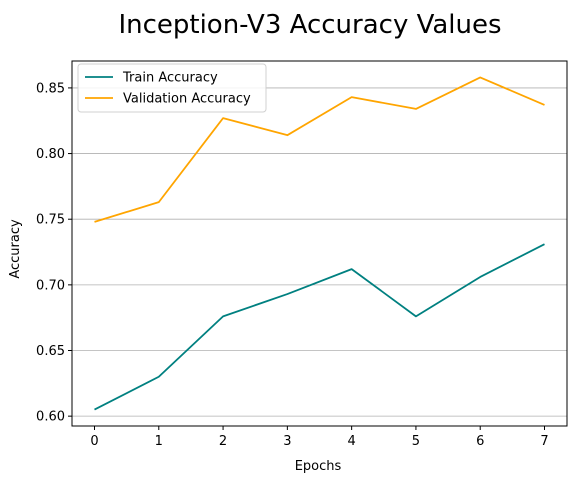  I want to click on y-tick-label-1: 0.65, so click(50, 351).